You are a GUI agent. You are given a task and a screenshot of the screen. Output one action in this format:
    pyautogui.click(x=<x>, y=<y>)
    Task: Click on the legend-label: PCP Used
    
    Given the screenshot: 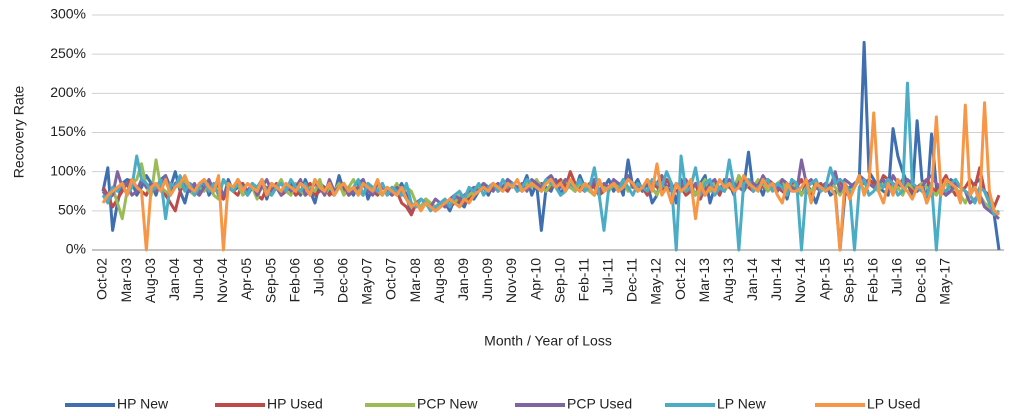 What is the action you would take?
    pyautogui.click(x=599, y=404)
    